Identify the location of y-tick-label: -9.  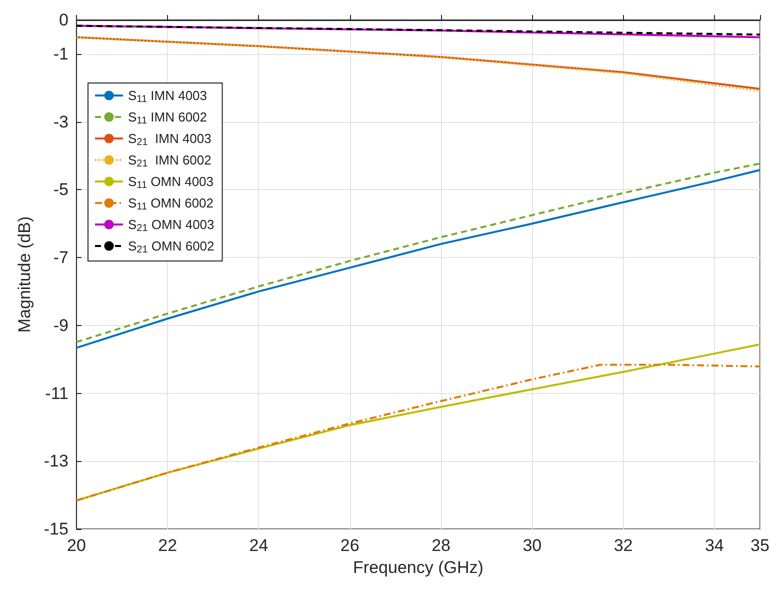
(60, 325).